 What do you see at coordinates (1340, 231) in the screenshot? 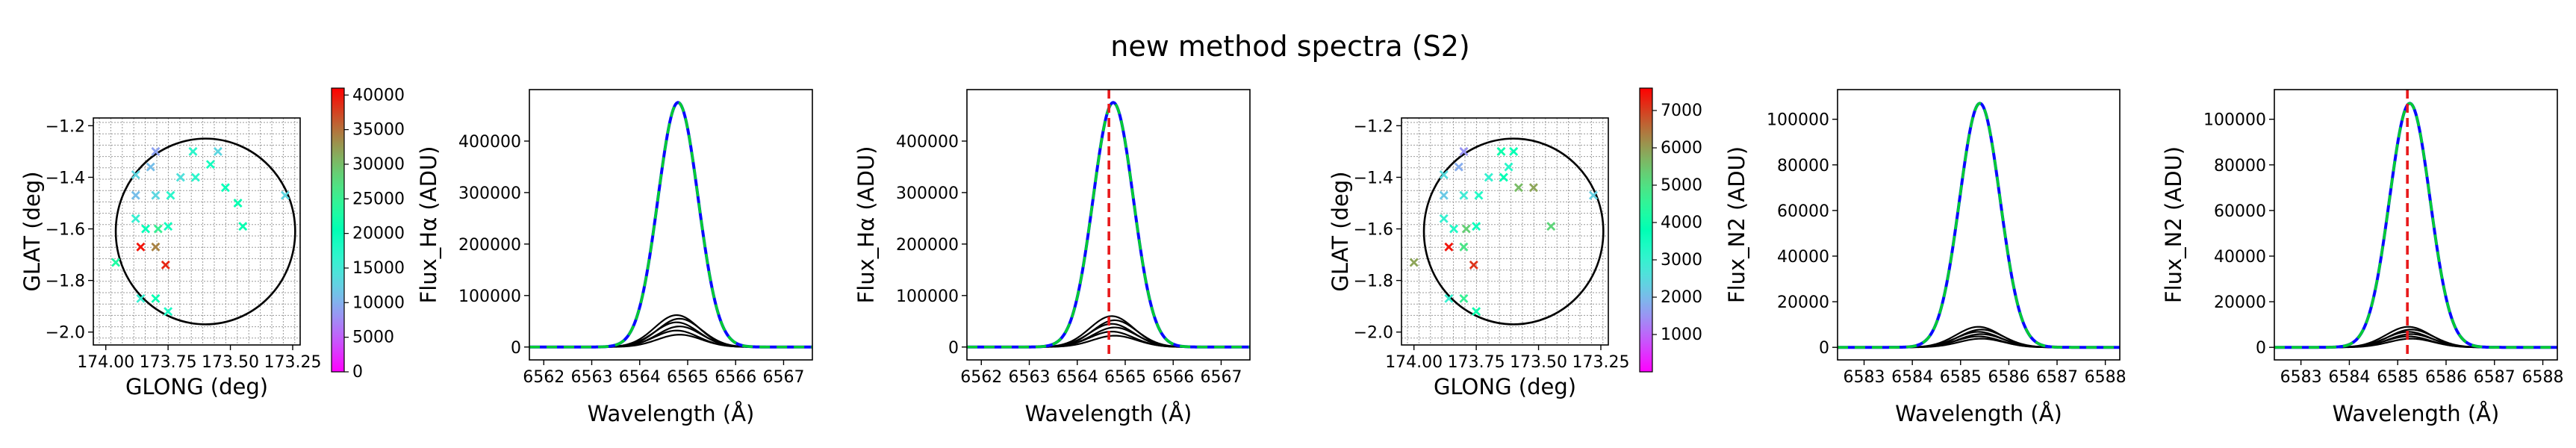
I see `y-axis-label: GLAT (deg)` at bounding box center [1340, 231].